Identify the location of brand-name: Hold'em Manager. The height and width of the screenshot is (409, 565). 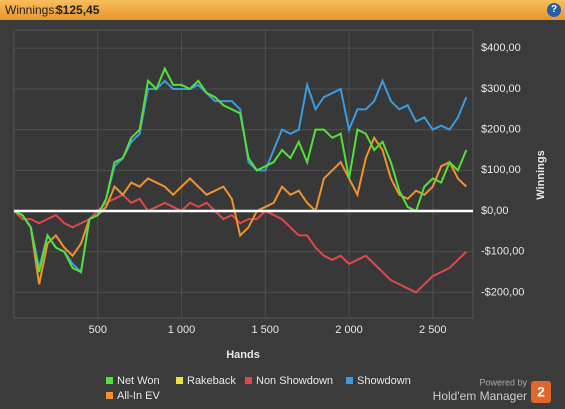
(480, 396).